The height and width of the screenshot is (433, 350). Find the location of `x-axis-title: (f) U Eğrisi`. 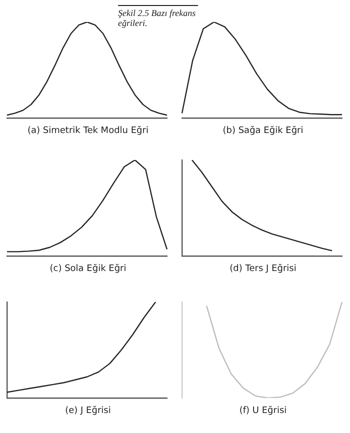

x-axis-title: (f) U Eğrisi is located at coordinates (263, 411).